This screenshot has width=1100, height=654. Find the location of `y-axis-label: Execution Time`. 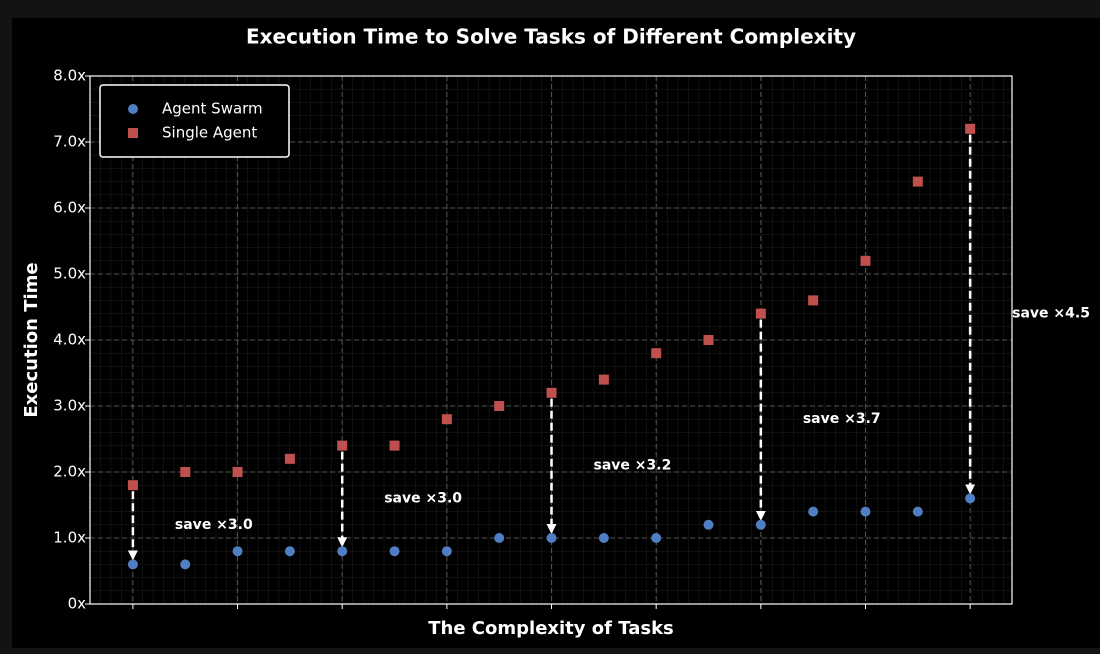

y-axis-label: Execution Time is located at coordinates (31, 339).